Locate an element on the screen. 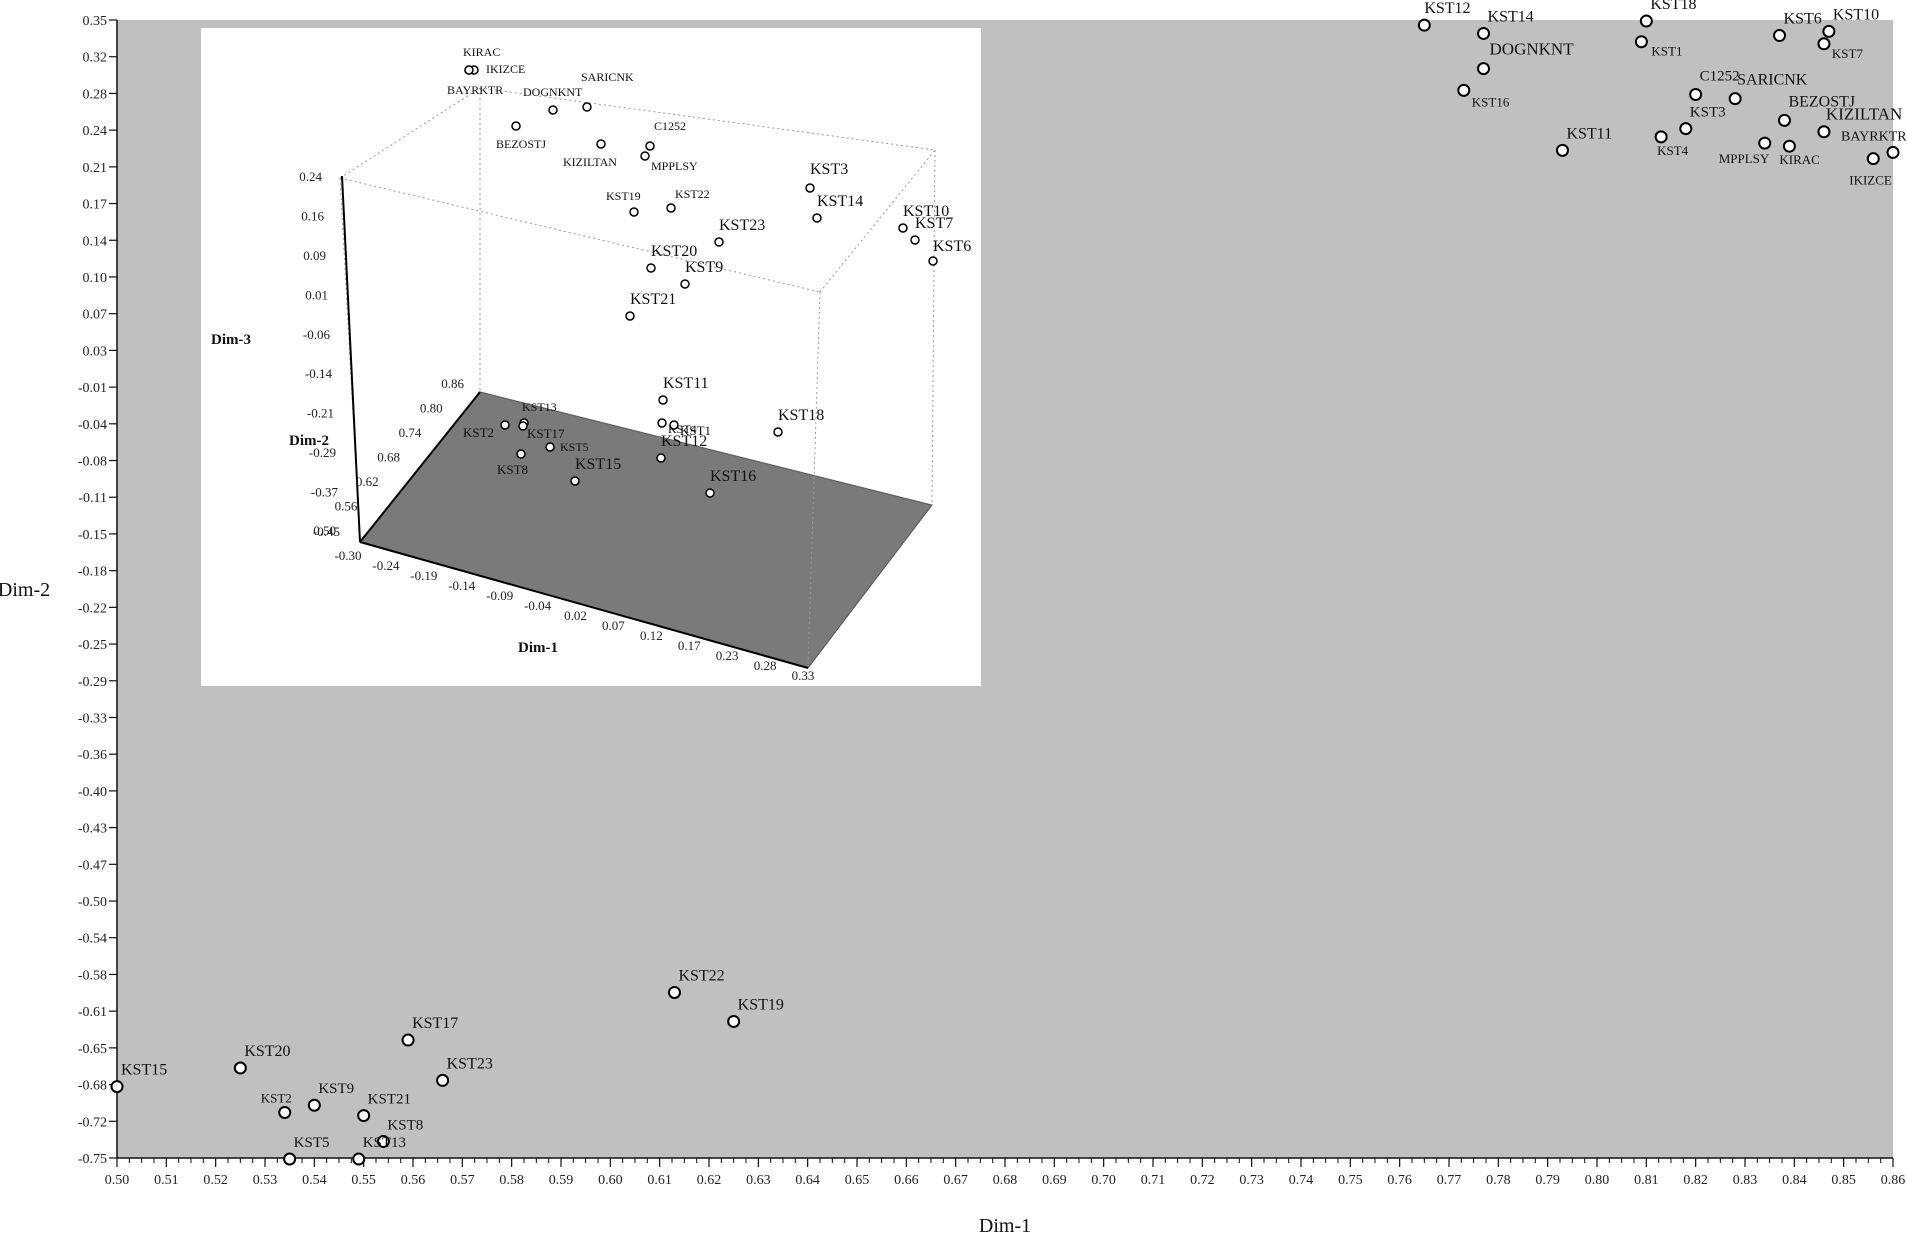 The height and width of the screenshot is (1235, 1907). inset-point-label: KST1 is located at coordinates (695, 430).